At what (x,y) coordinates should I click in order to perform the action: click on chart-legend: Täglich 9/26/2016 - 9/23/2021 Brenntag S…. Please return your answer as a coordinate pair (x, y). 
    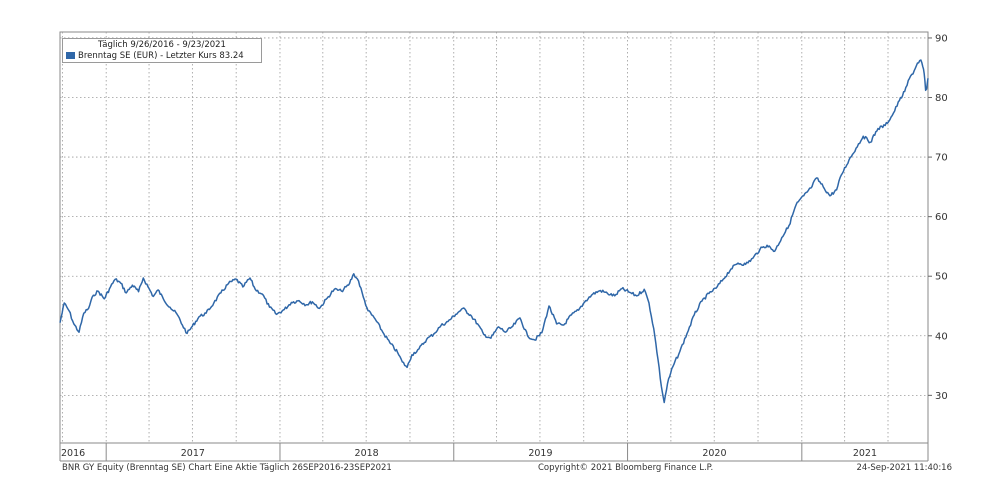
    Looking at the image, I should click on (162, 50).